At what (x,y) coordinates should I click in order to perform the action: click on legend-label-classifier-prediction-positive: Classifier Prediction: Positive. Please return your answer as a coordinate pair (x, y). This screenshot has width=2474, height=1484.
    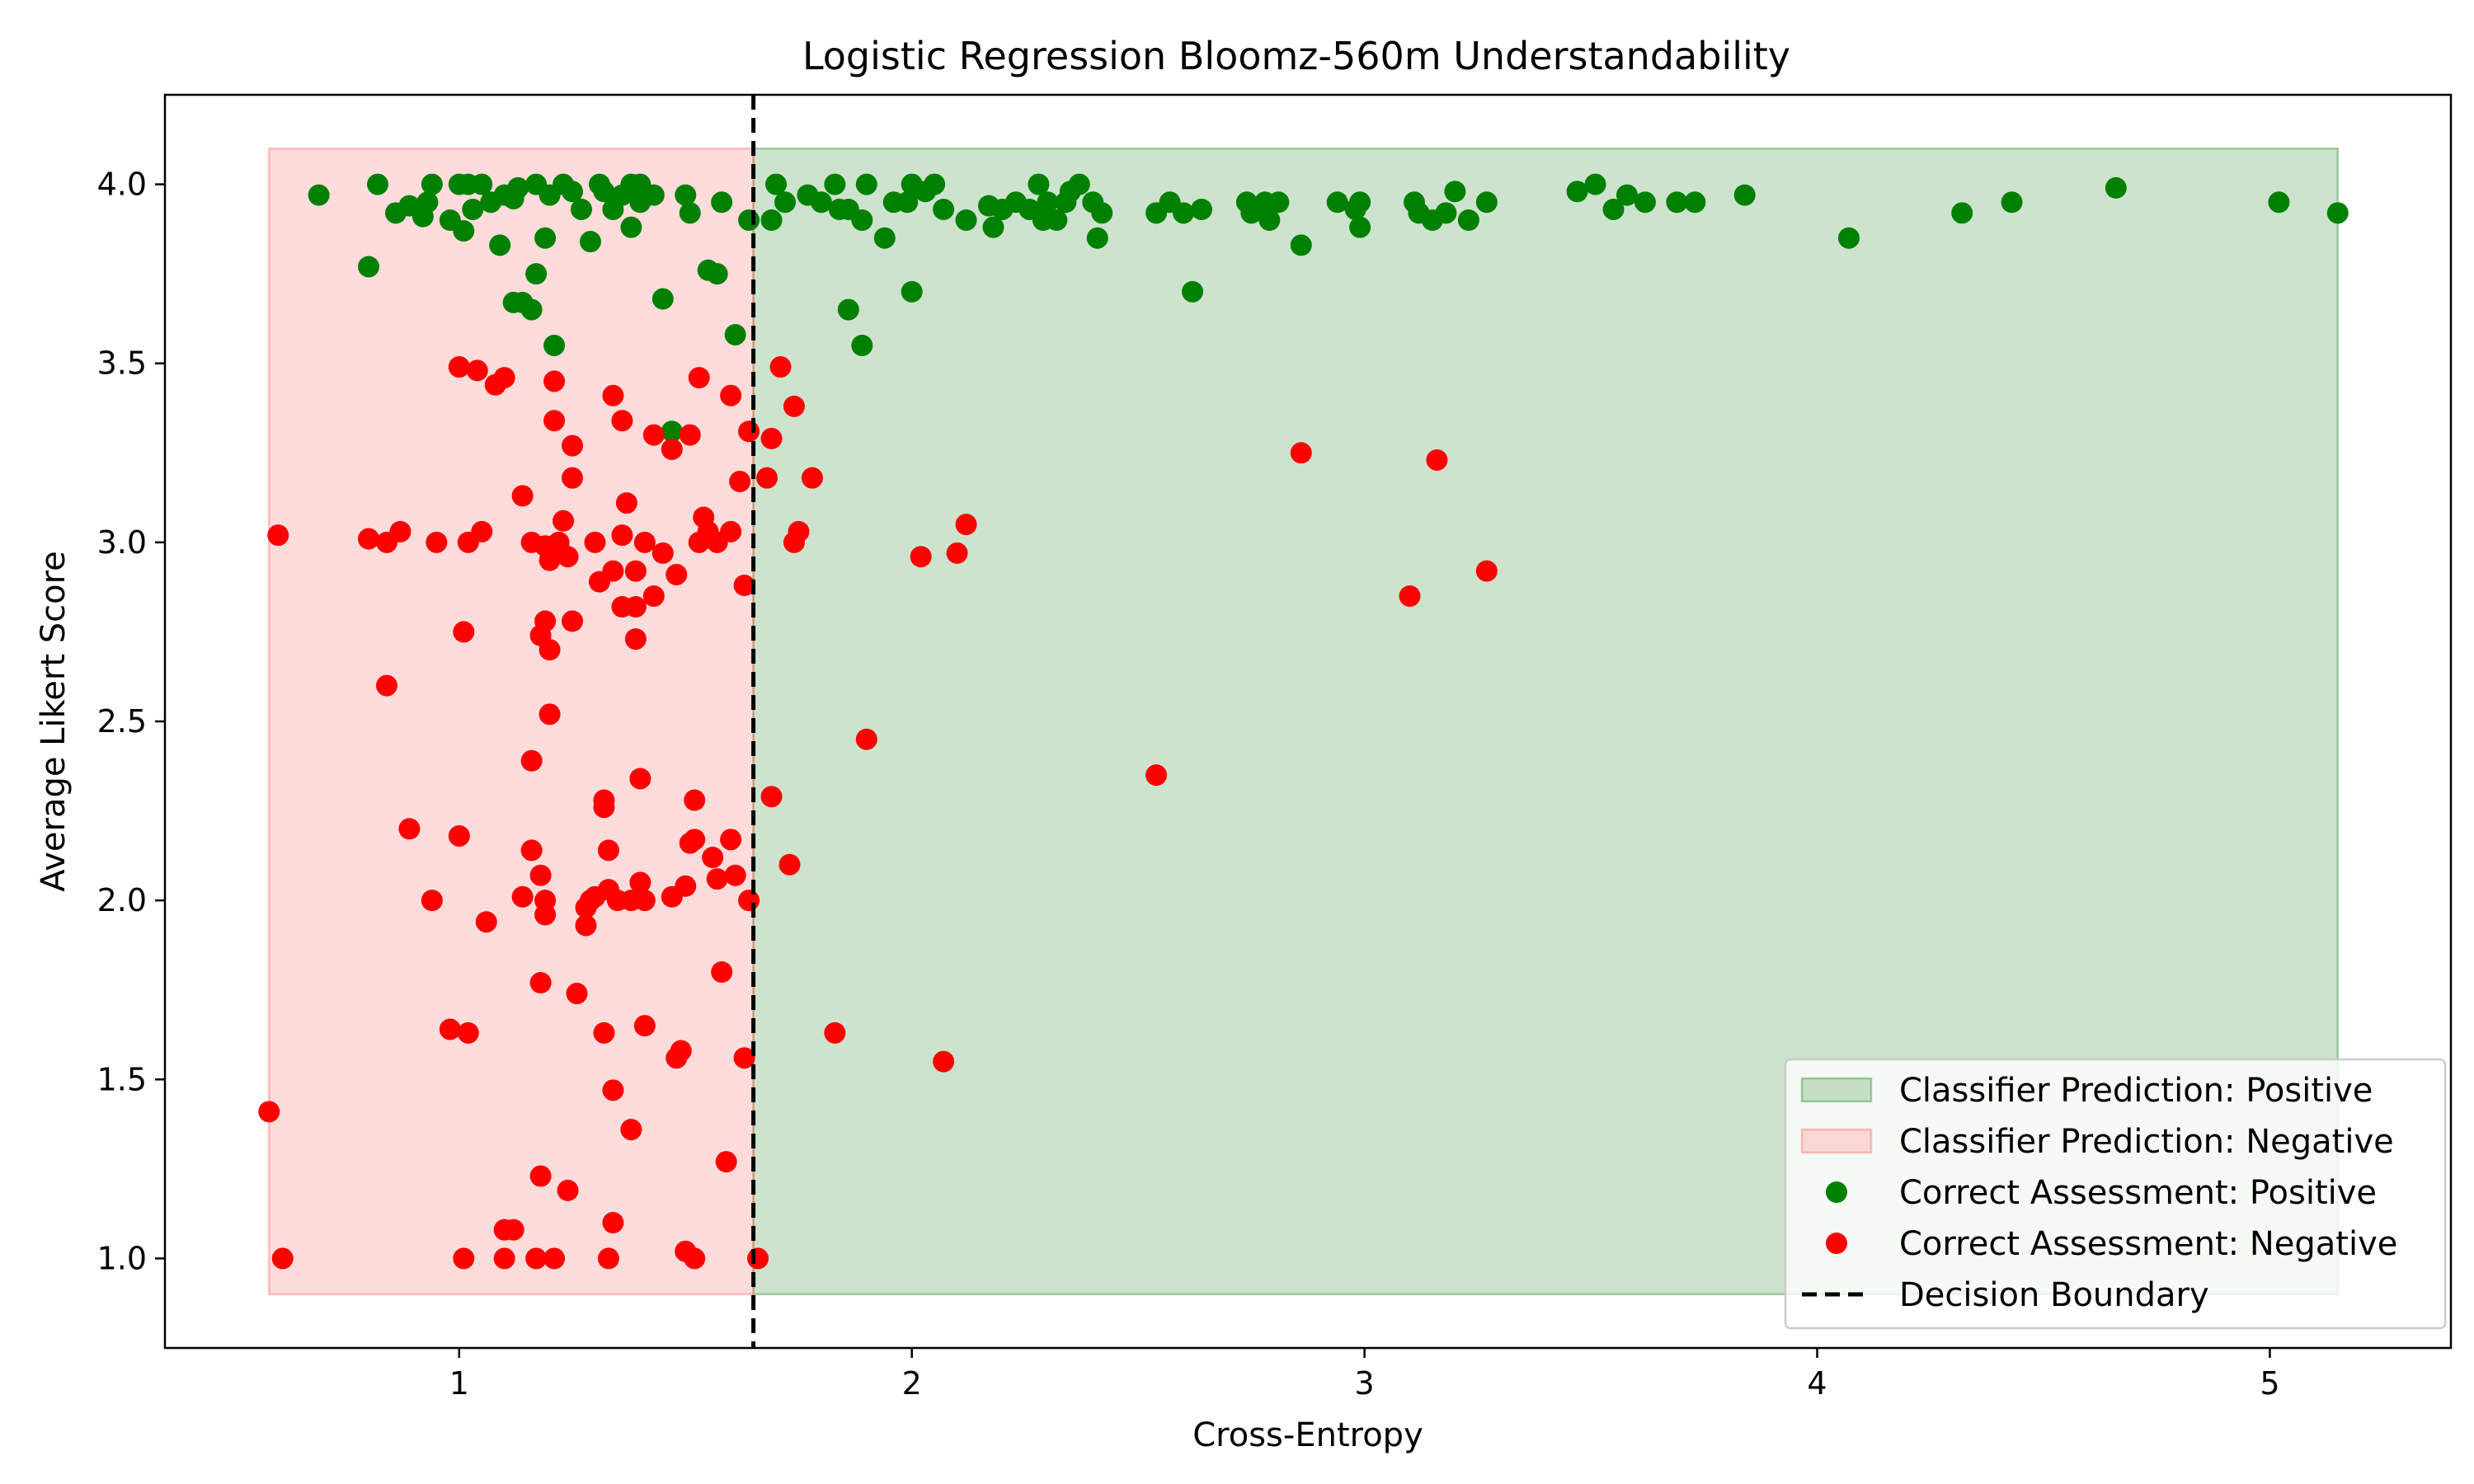
    Looking at the image, I should click on (2136, 1091).